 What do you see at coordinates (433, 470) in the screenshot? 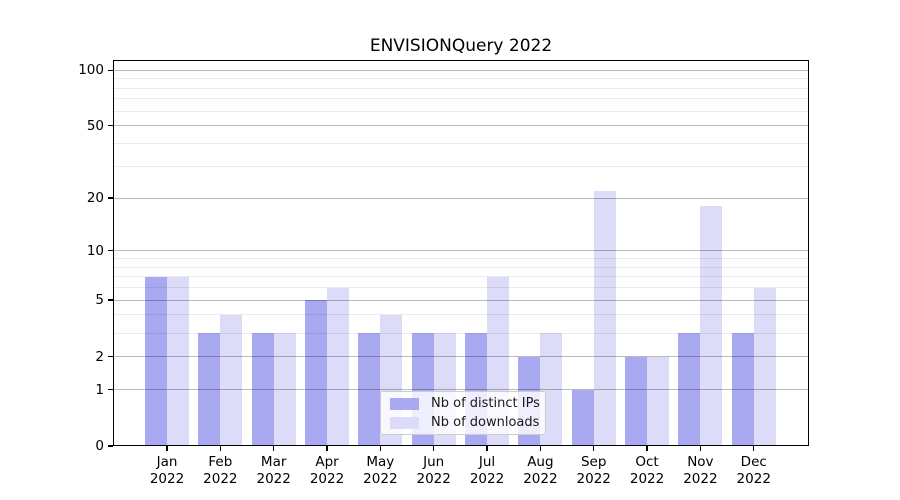
I see `x-tick-label: Jun 2022` at bounding box center [433, 470].